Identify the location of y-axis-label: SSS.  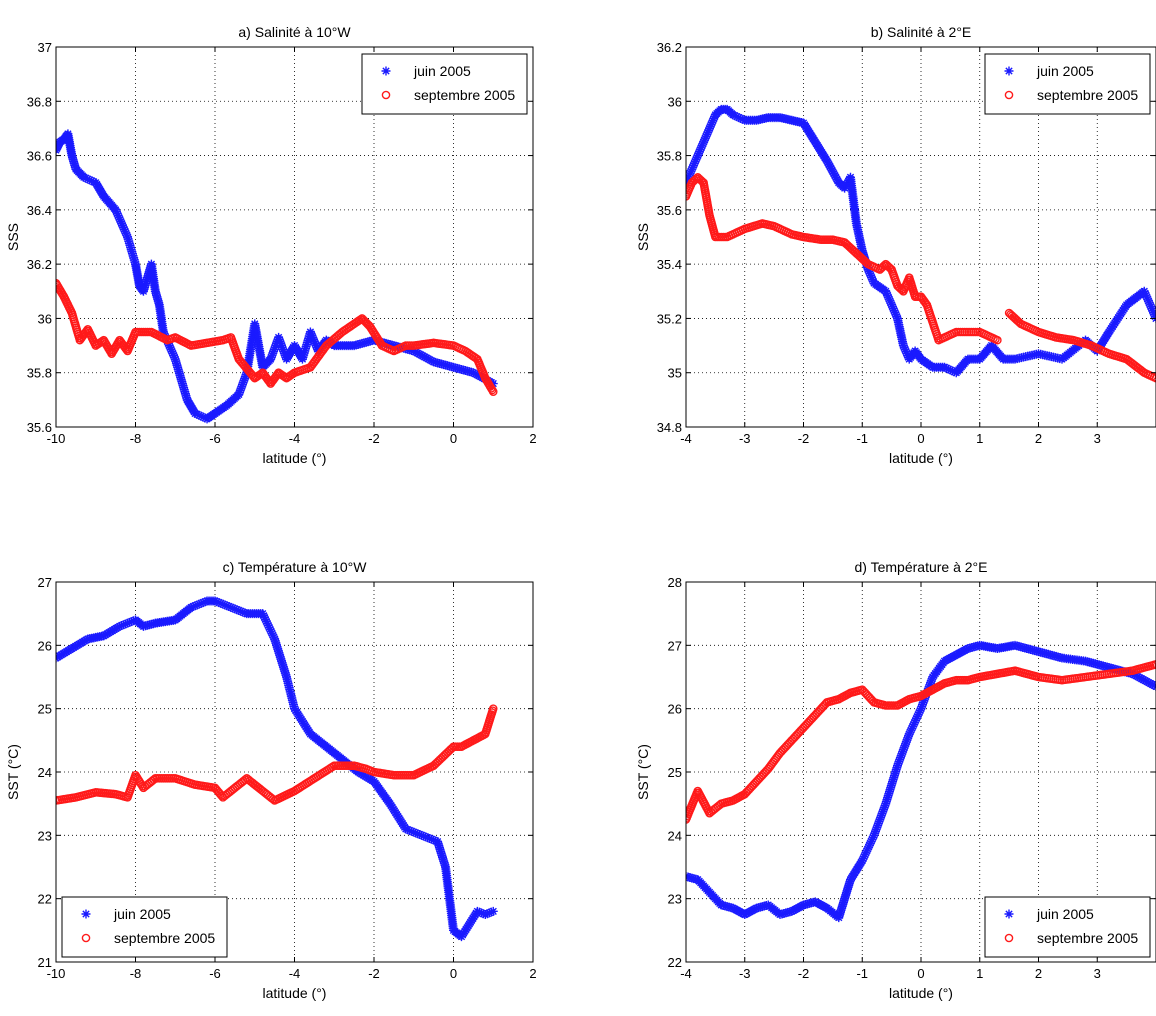
(13, 237).